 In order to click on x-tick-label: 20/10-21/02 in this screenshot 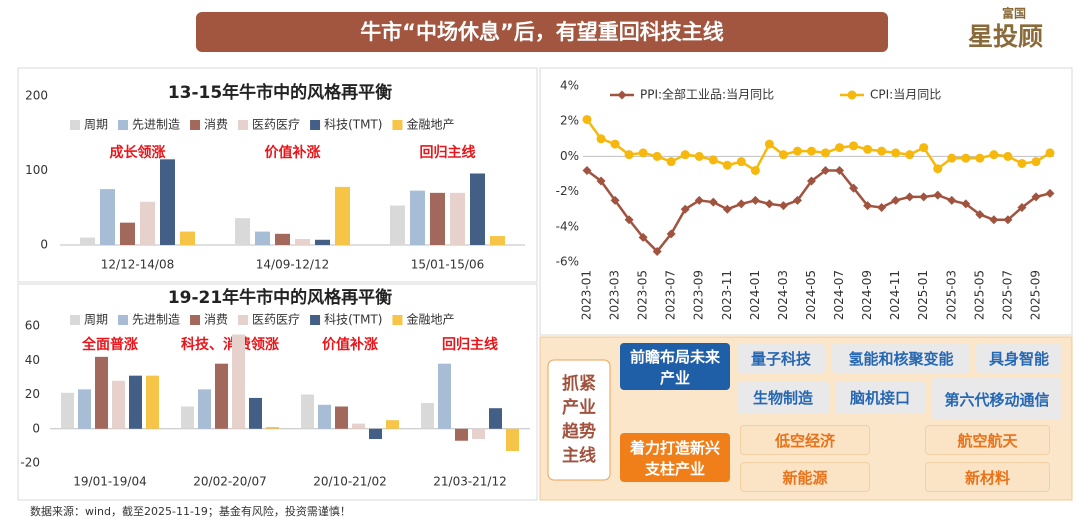, I will do `click(350, 482)`.